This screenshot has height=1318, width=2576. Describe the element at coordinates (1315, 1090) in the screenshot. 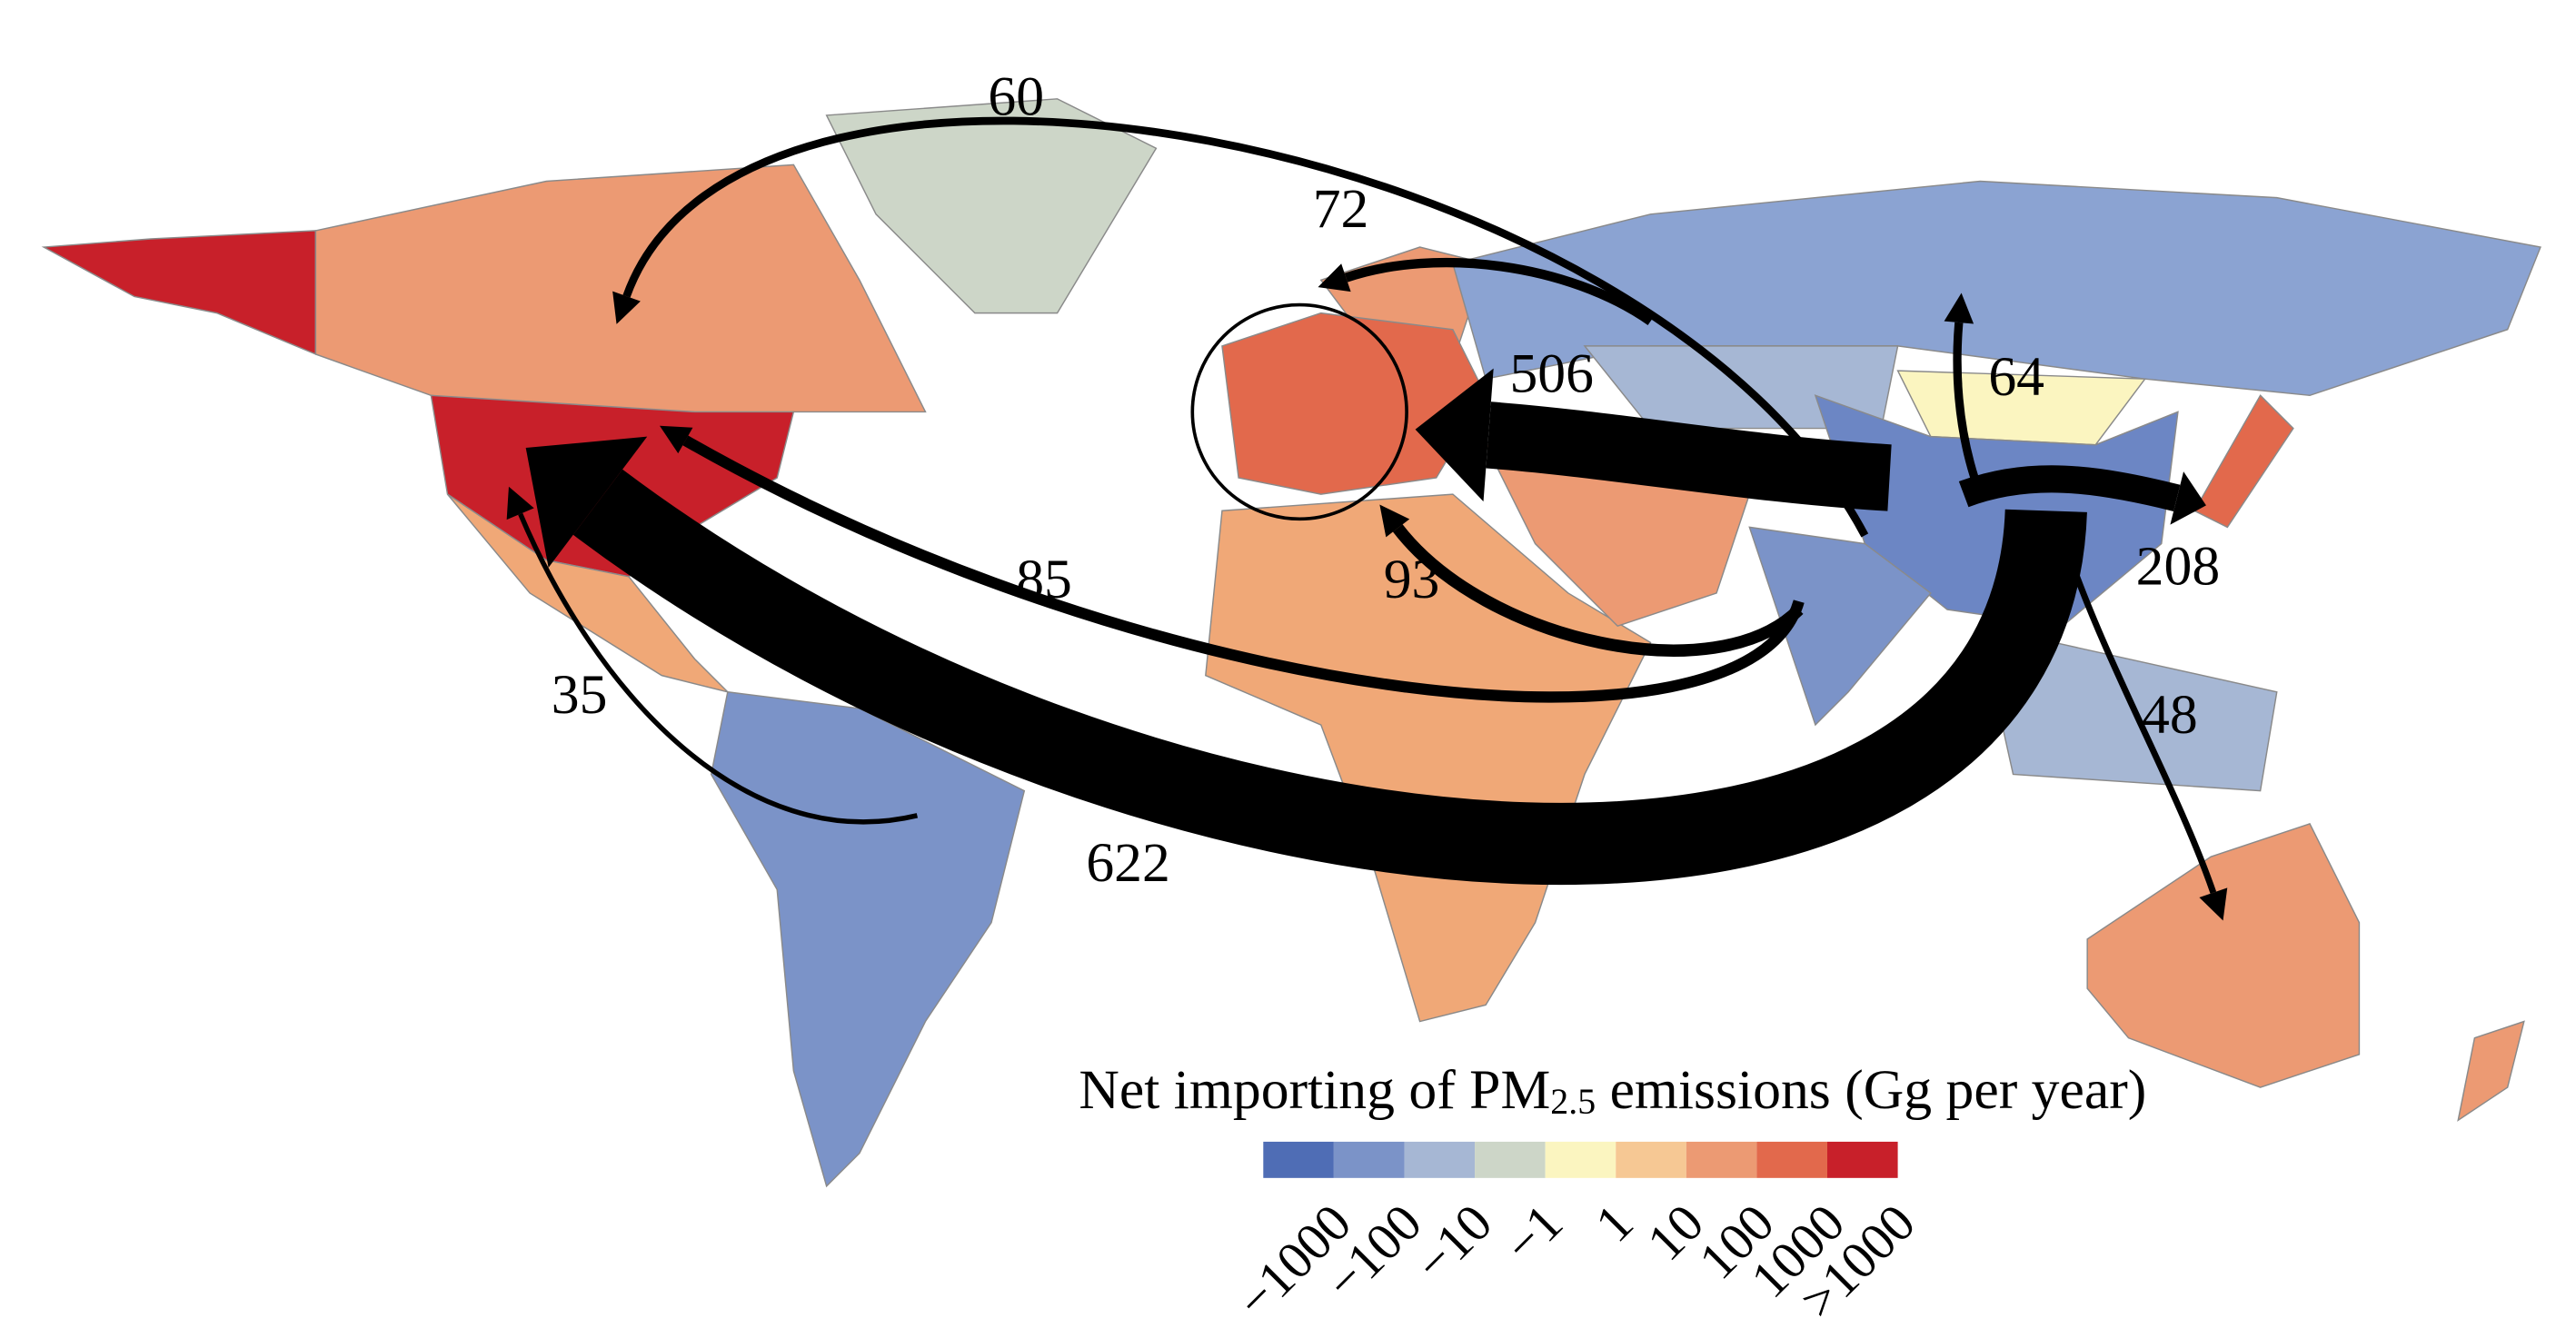

I see `legend-title-part: Net importing of PM` at that location.